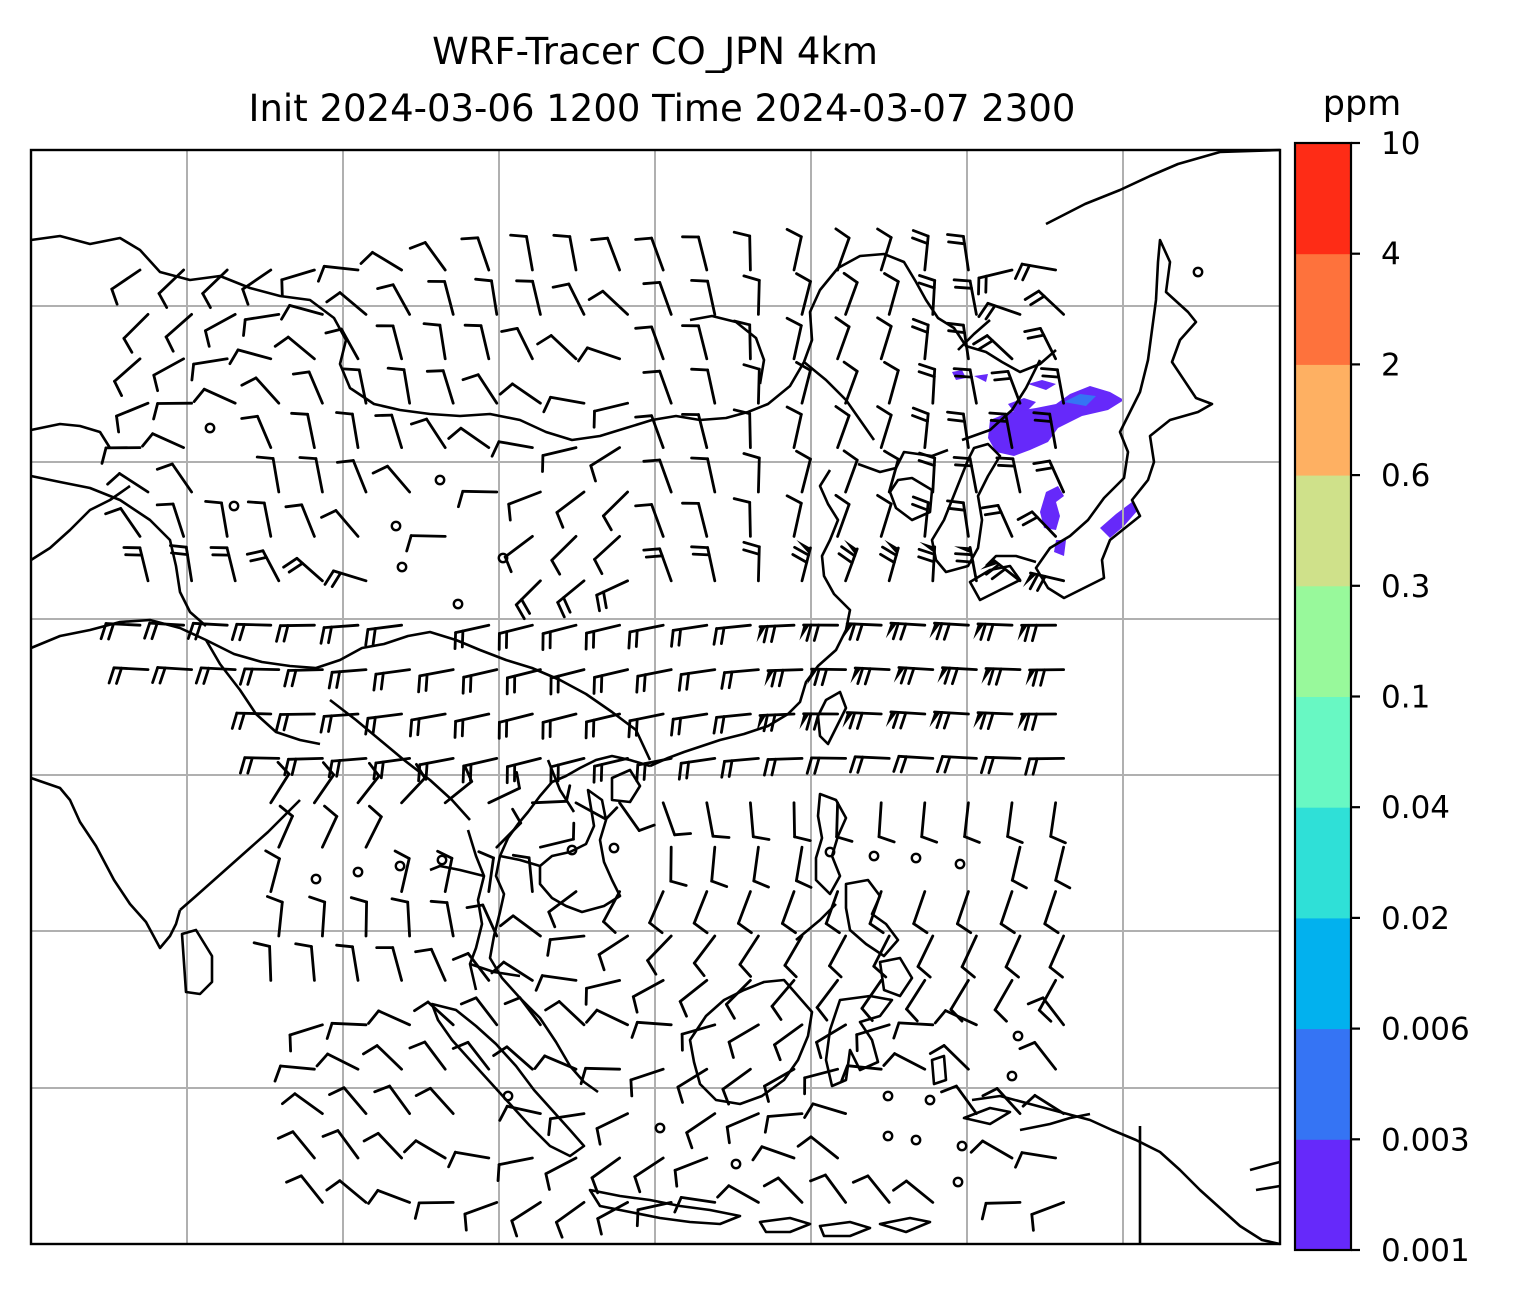  I want to click on colorbar-tick-label: 0.04, so click(1415, 808).